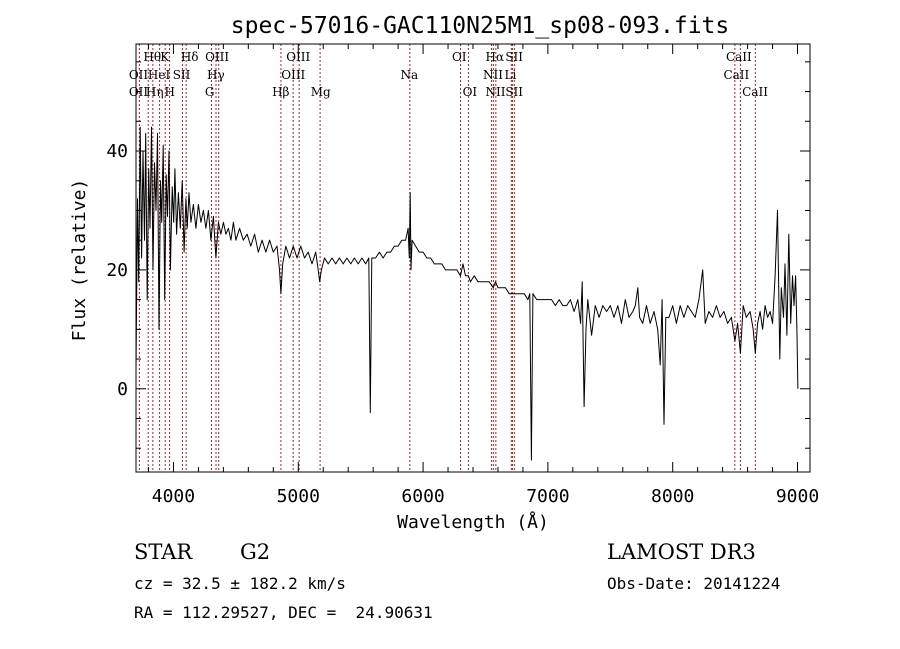  What do you see at coordinates (547, 496) in the screenshot?
I see `x-tick-label: 7000` at bounding box center [547, 496].